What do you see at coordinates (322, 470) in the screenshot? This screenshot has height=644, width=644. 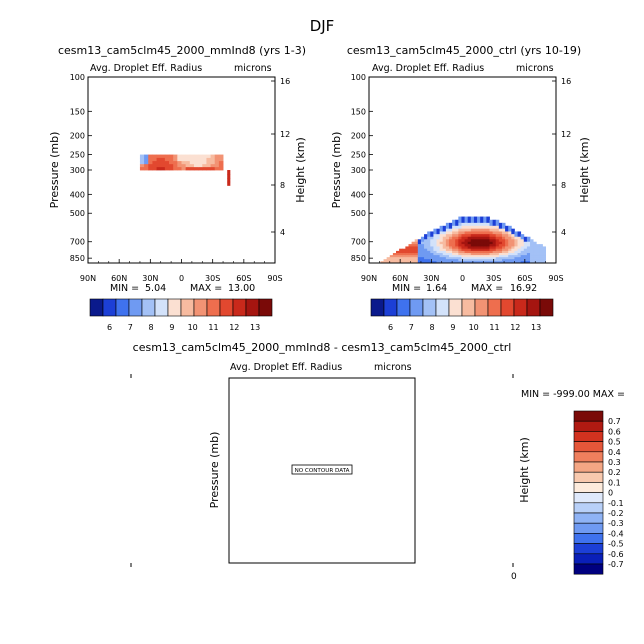 I see `panel-3-frame` at bounding box center [322, 470].